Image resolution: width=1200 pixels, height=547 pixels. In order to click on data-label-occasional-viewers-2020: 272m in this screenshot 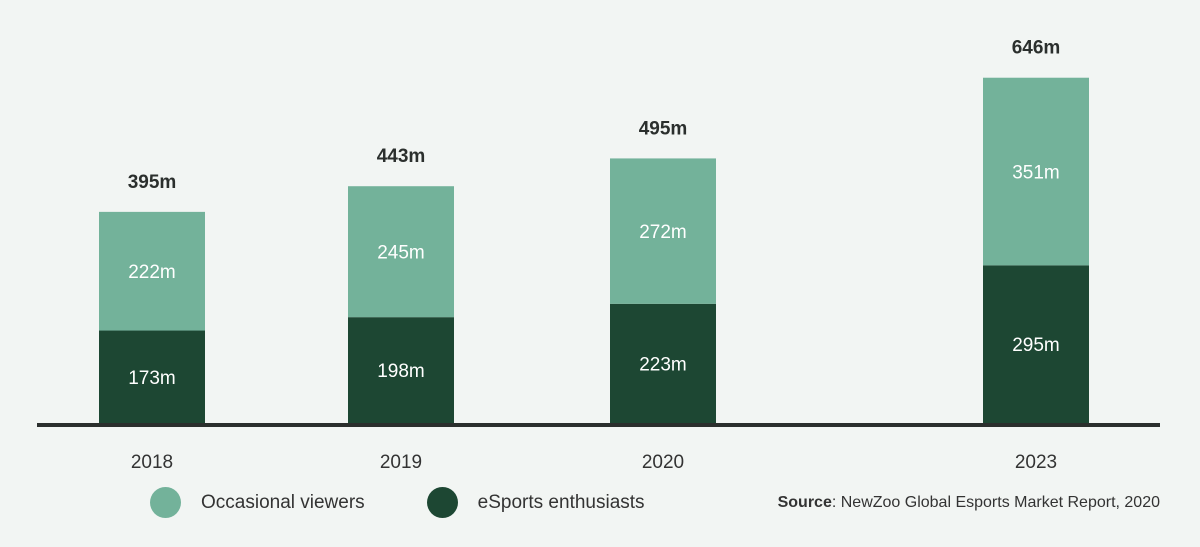, I will do `click(663, 232)`.